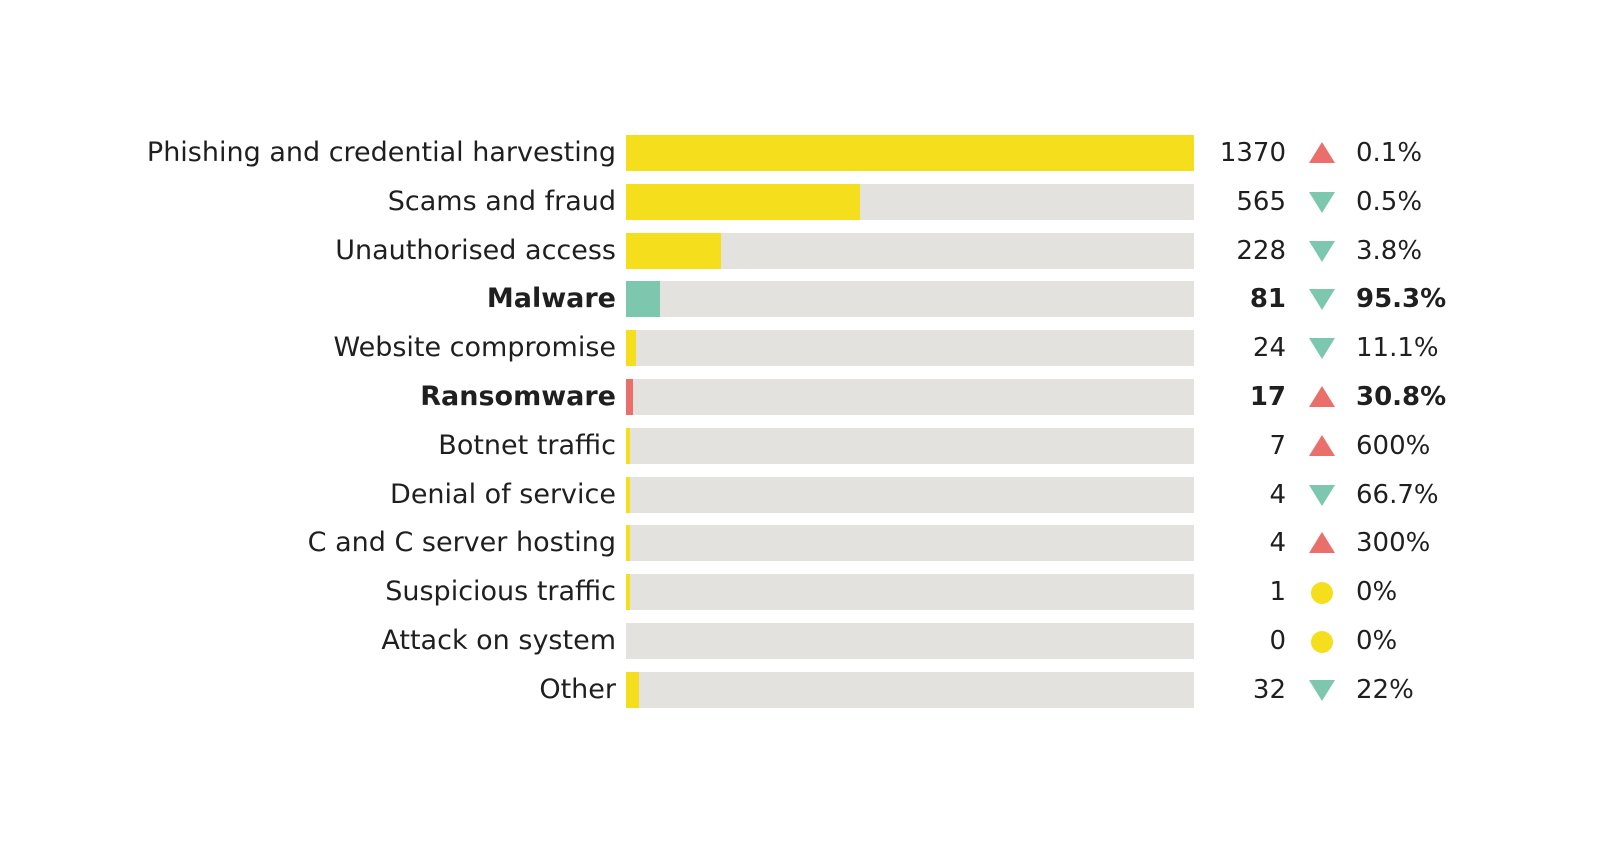 The width and height of the screenshot is (1600, 858). What do you see at coordinates (1389, 250) in the screenshot?
I see `change-label: 3.8%` at bounding box center [1389, 250].